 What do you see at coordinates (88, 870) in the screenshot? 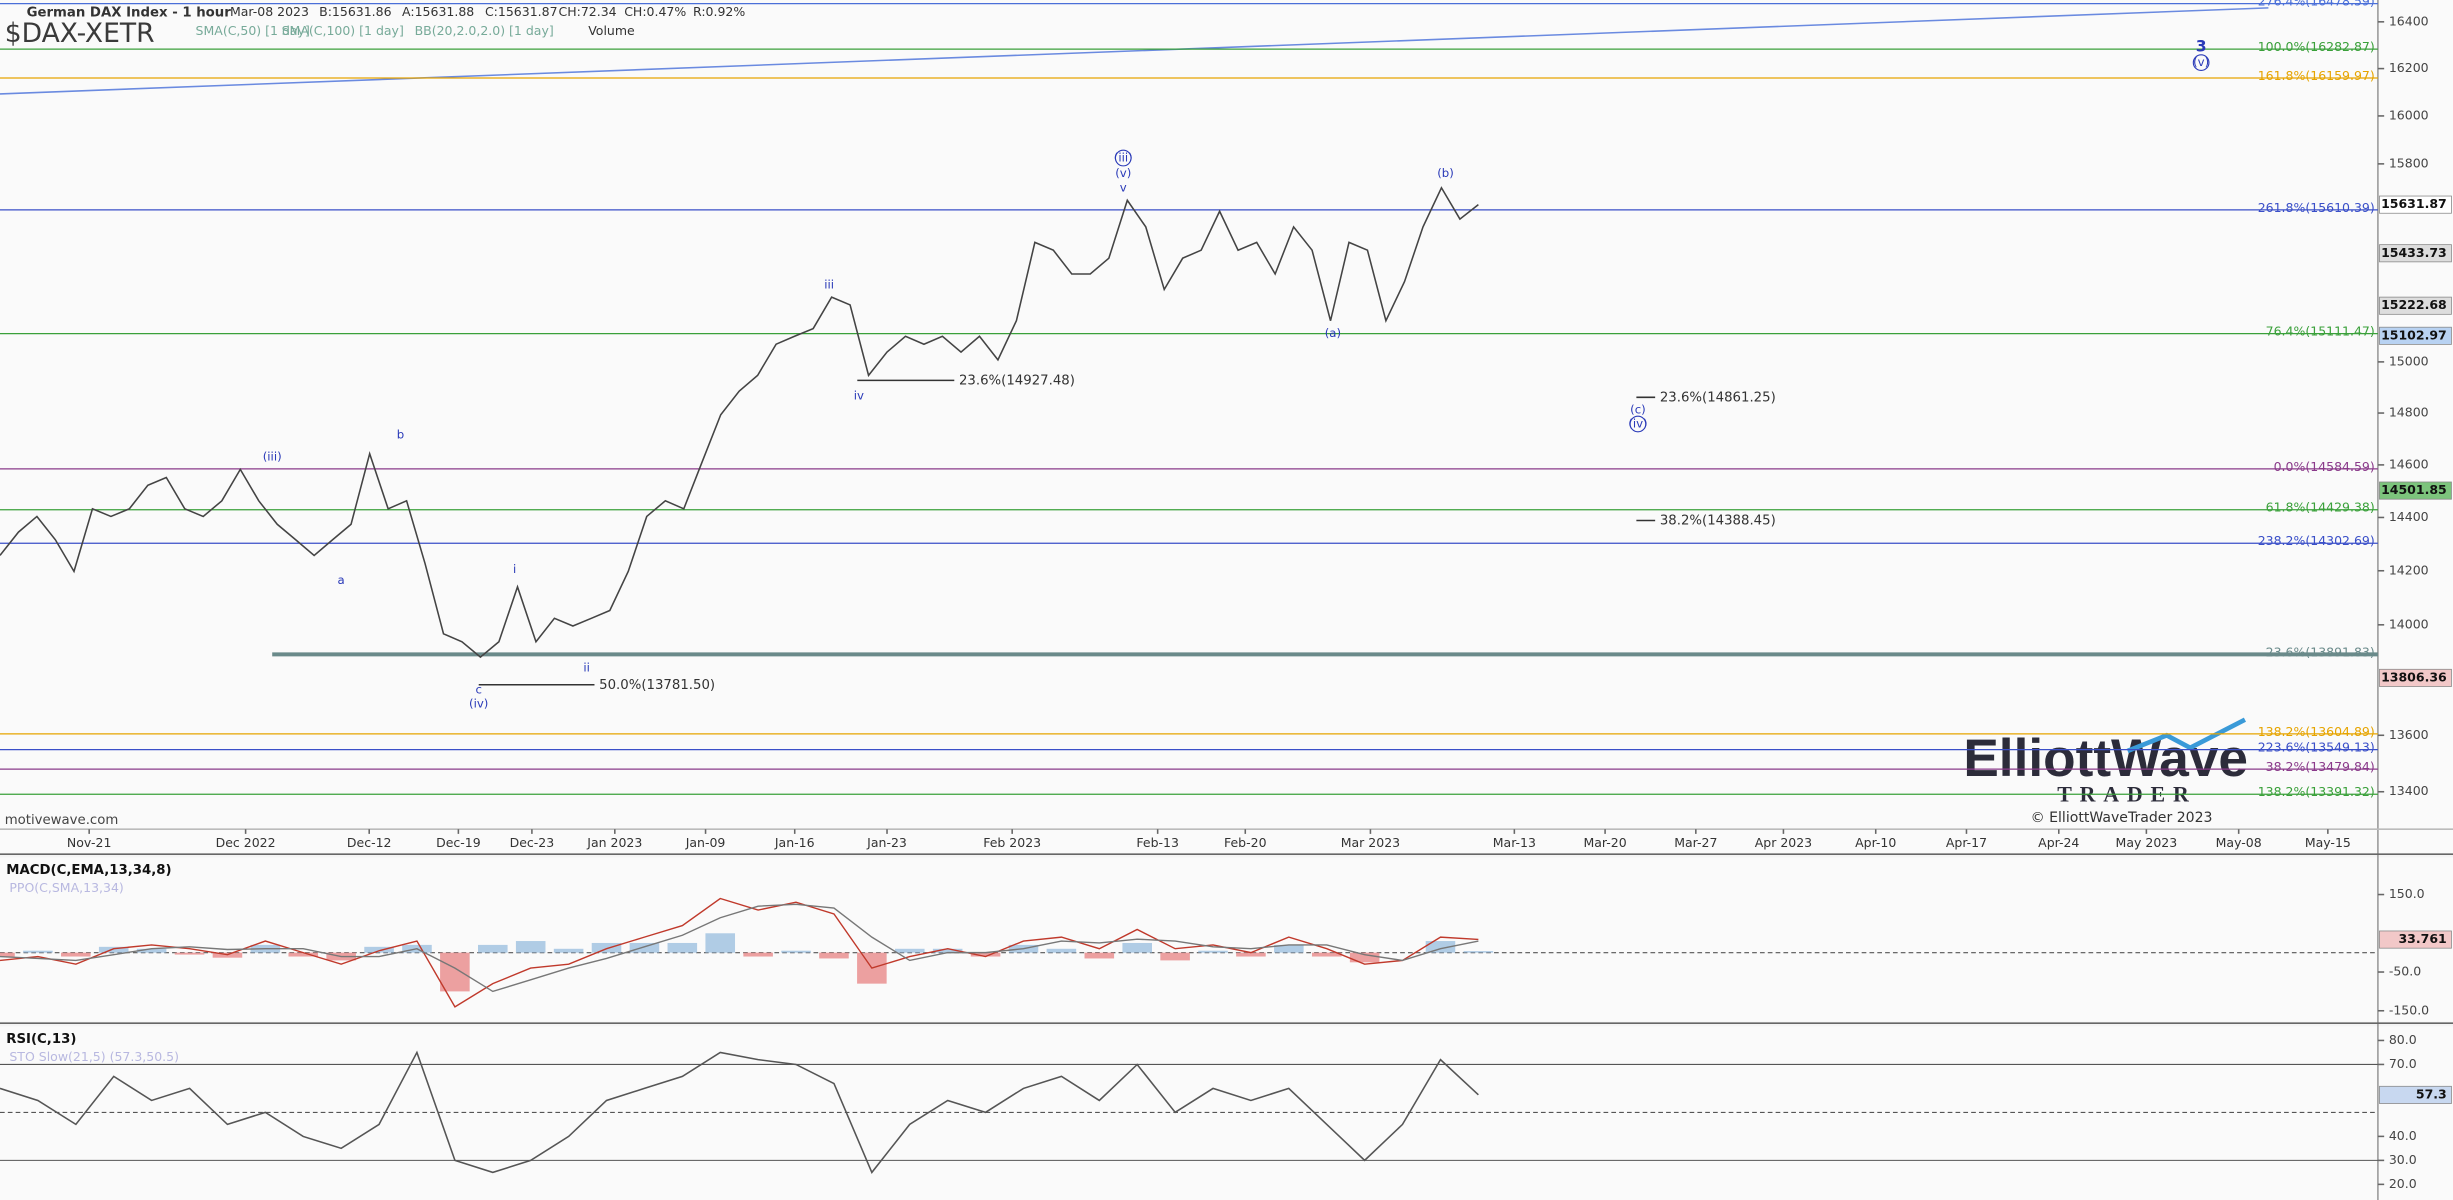
I see `panel-title: MACD(C,EMA,13,34,8)` at bounding box center [88, 870].